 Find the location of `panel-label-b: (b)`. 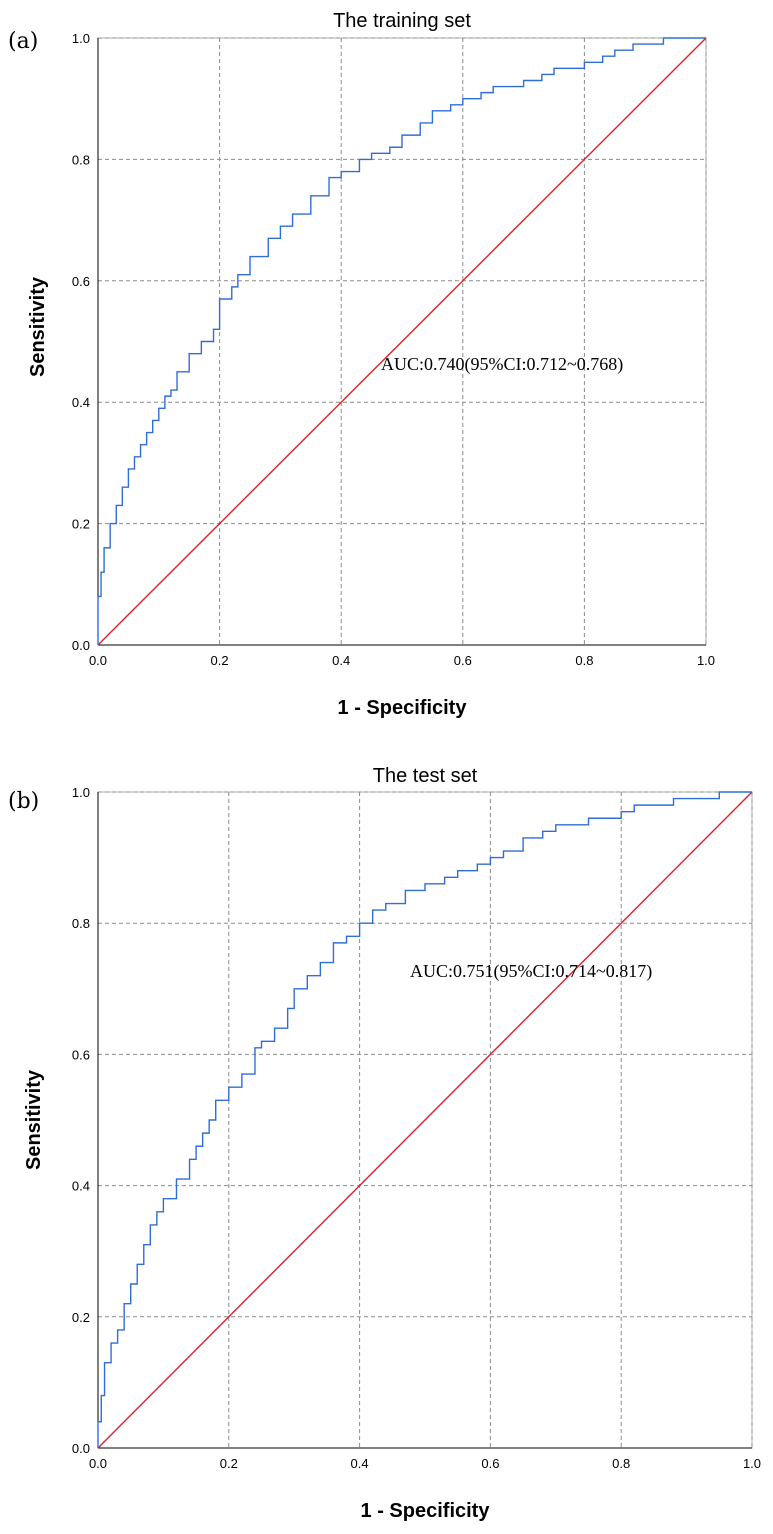

panel-label-b: (b) is located at coordinates (23, 801).